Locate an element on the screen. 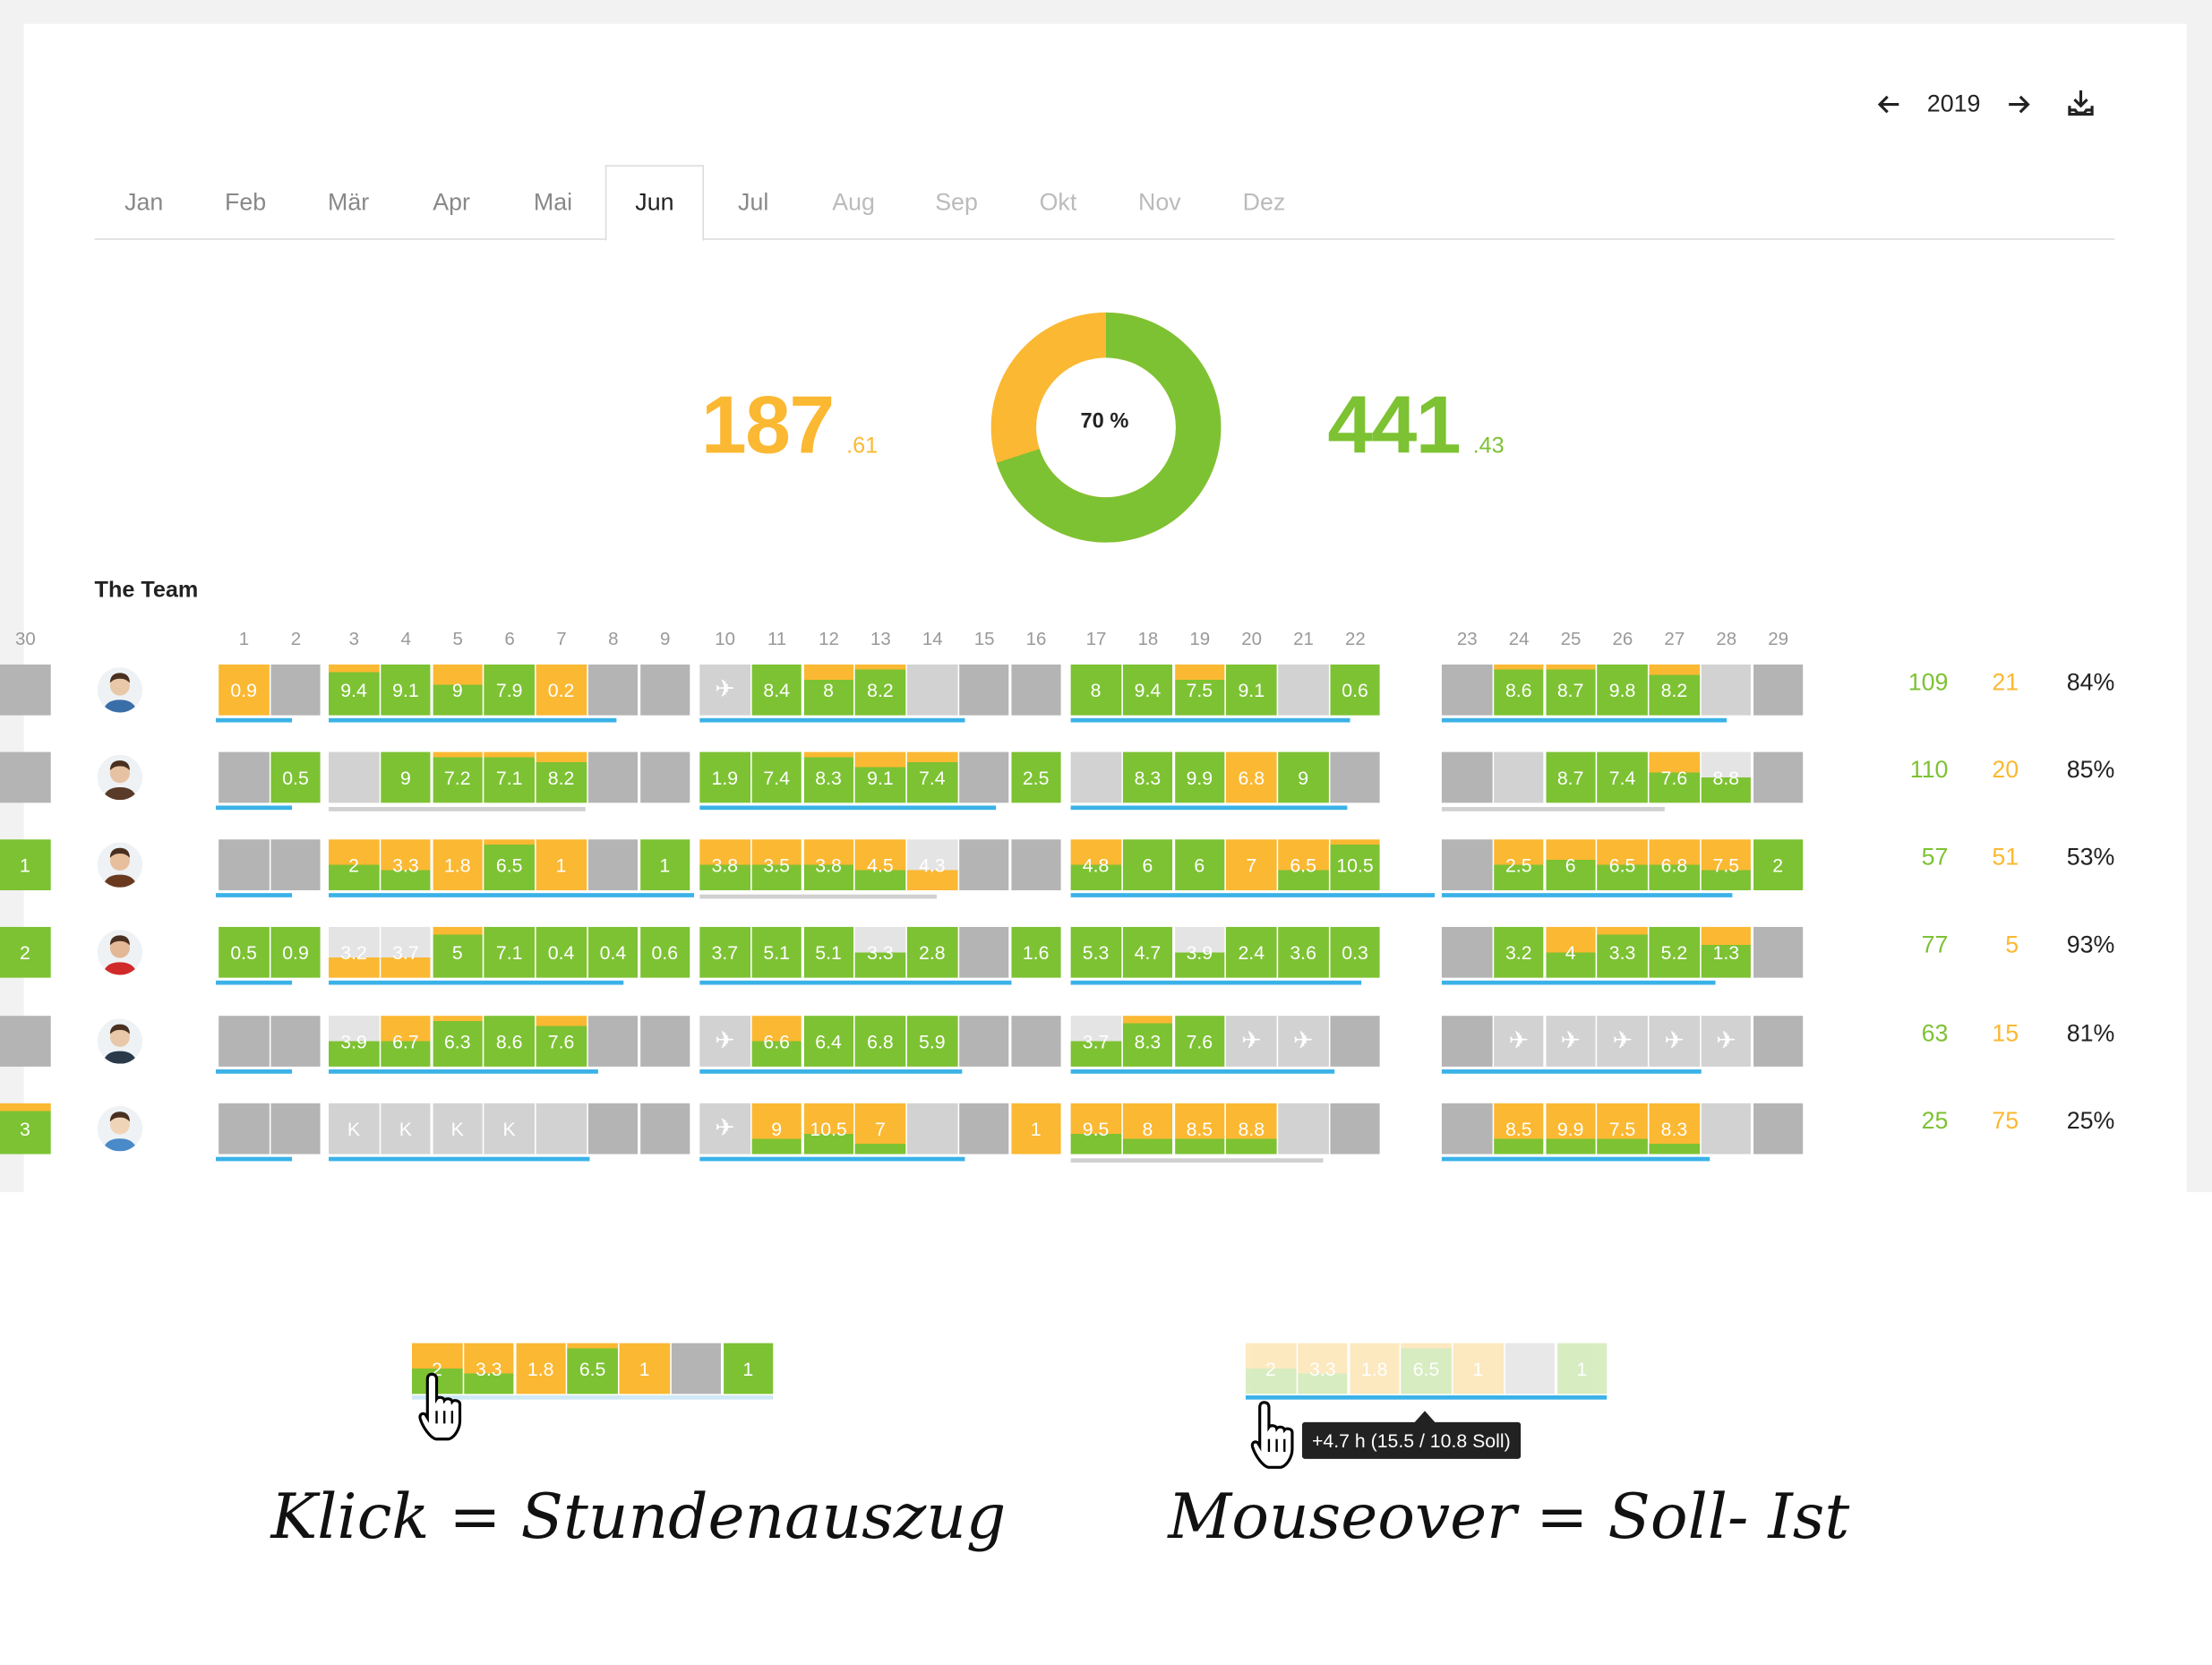 This screenshot has width=2212, height=1665. day-hours-cell: 4 is located at coordinates (1570, 952).